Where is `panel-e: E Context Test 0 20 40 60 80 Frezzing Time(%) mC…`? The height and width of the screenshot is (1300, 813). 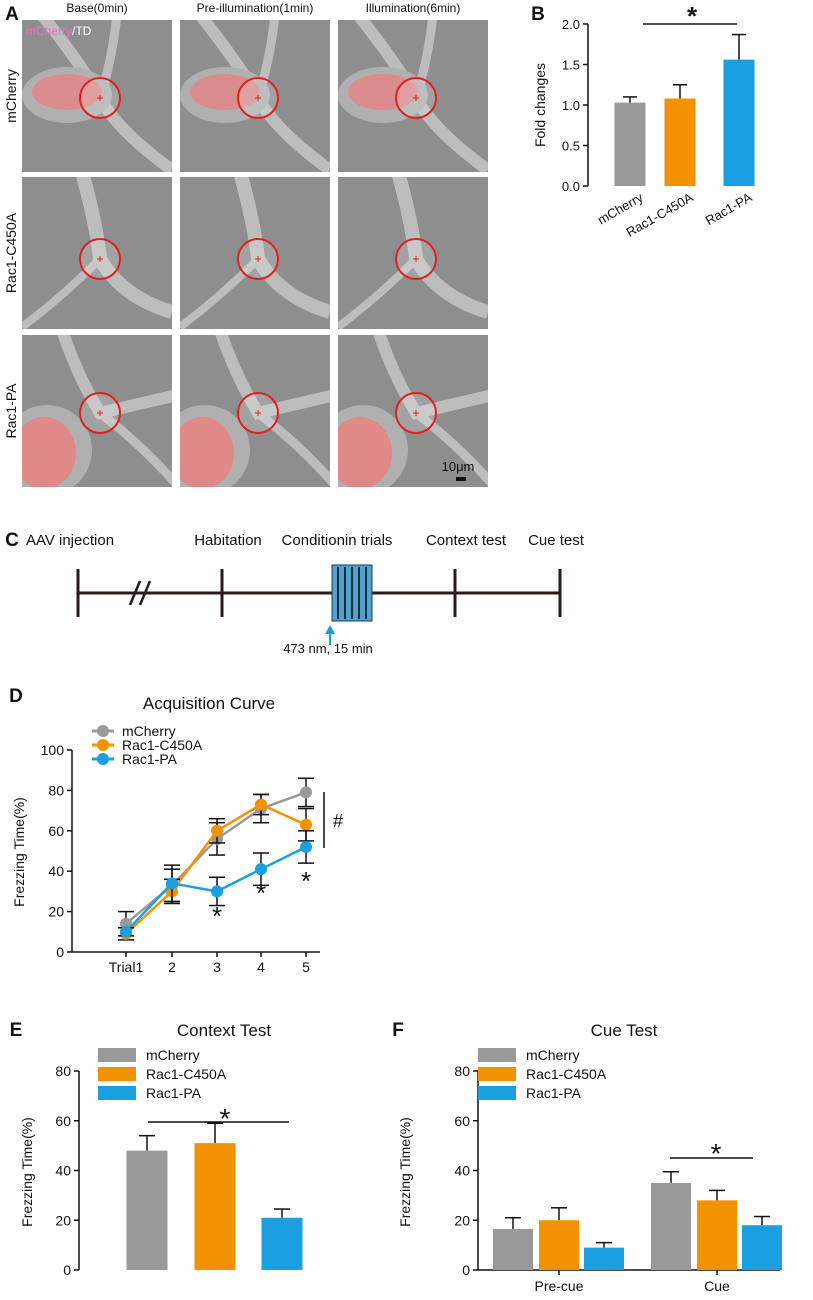 panel-e: E Context Test 0 20 40 60 80 Frezzing Time(%) mC… is located at coordinates (156, 1149).